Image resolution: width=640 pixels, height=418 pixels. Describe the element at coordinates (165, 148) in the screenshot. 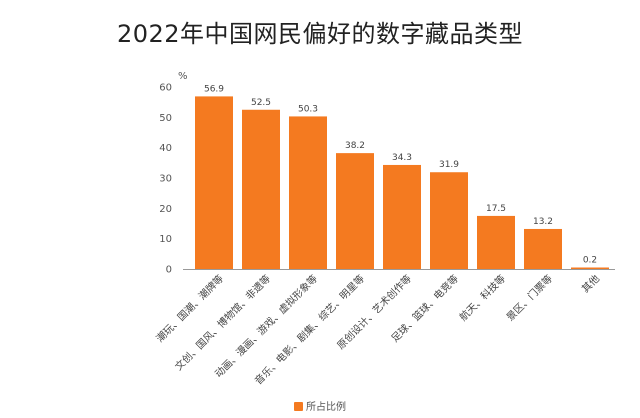

I see `y-tick-label: 40` at that location.